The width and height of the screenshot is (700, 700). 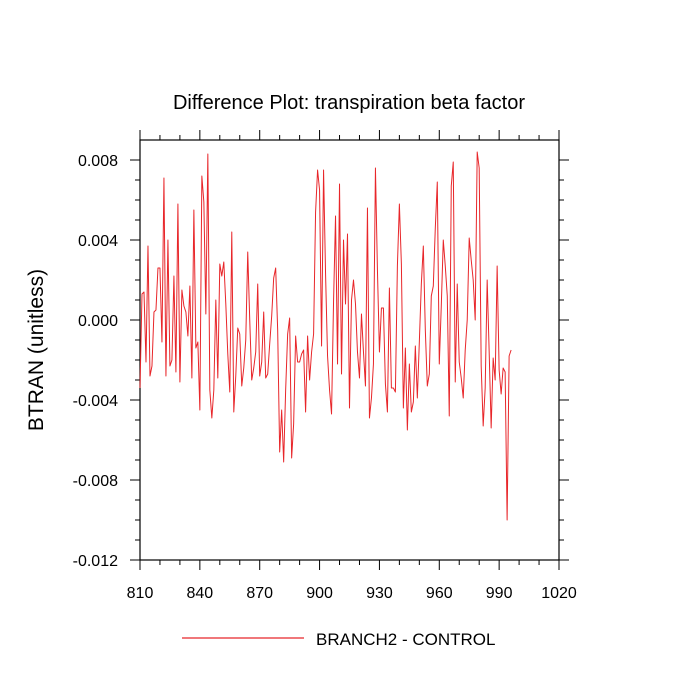 I want to click on y-tick-label: -0.012, so click(x=95, y=561).